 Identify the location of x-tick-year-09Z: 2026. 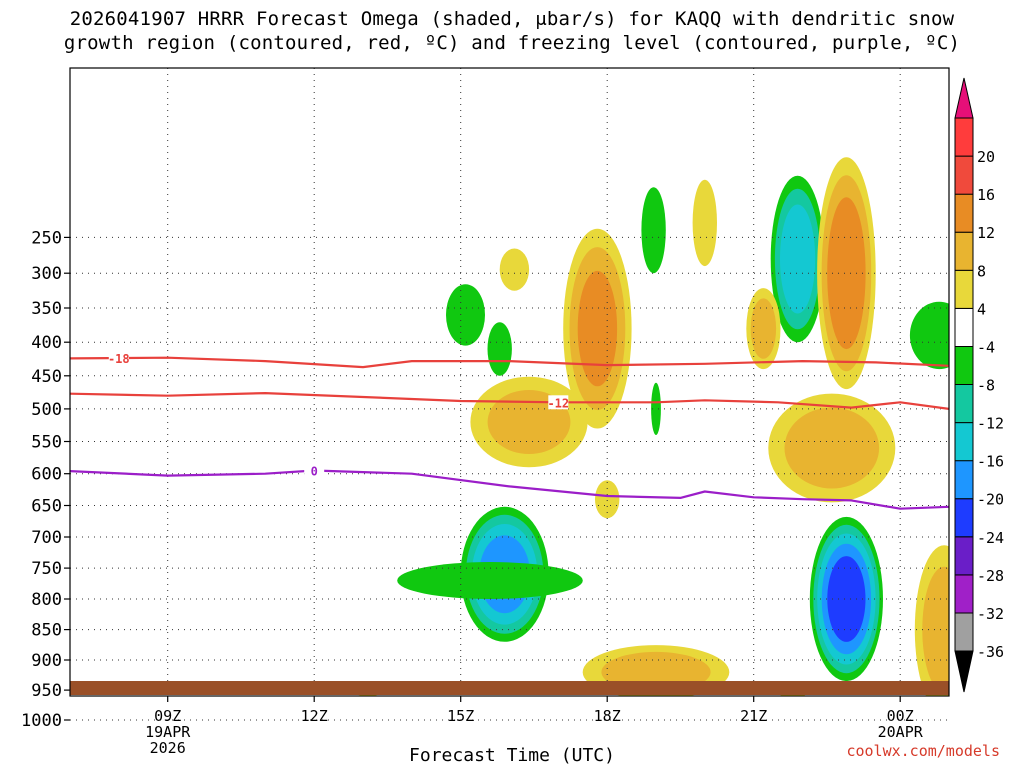
(168, 748).